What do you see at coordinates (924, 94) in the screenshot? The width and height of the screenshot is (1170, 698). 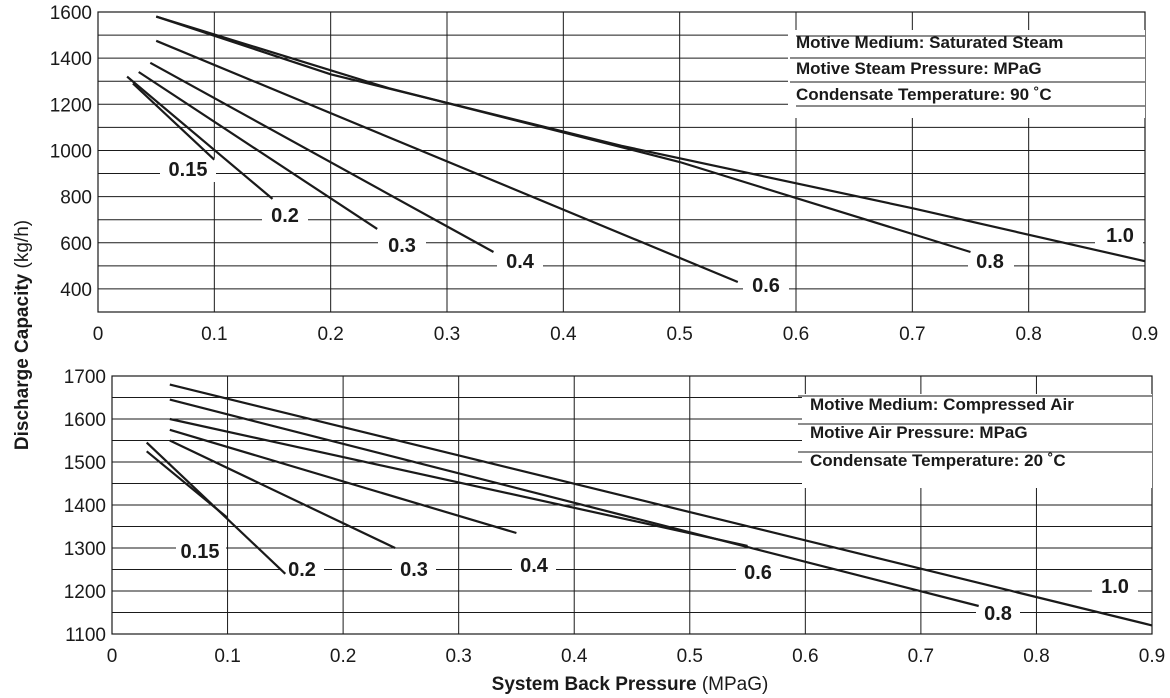 I see `info-line: Condensate Temperature: 90 ˚C` at bounding box center [924, 94].